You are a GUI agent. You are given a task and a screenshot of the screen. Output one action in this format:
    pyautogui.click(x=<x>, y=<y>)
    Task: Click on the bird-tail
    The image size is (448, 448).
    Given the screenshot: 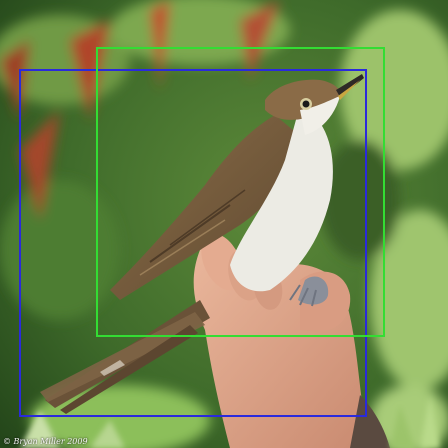 What is the action you would take?
    pyautogui.click(x=125, y=357)
    